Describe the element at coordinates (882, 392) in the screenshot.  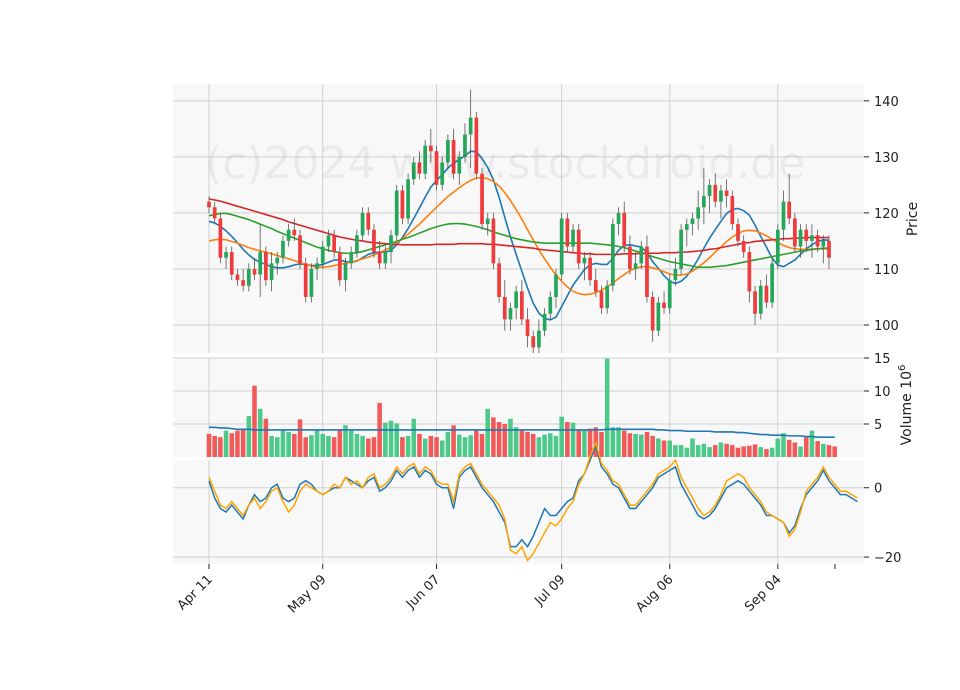
I see `y-tick-label: 10` at that location.